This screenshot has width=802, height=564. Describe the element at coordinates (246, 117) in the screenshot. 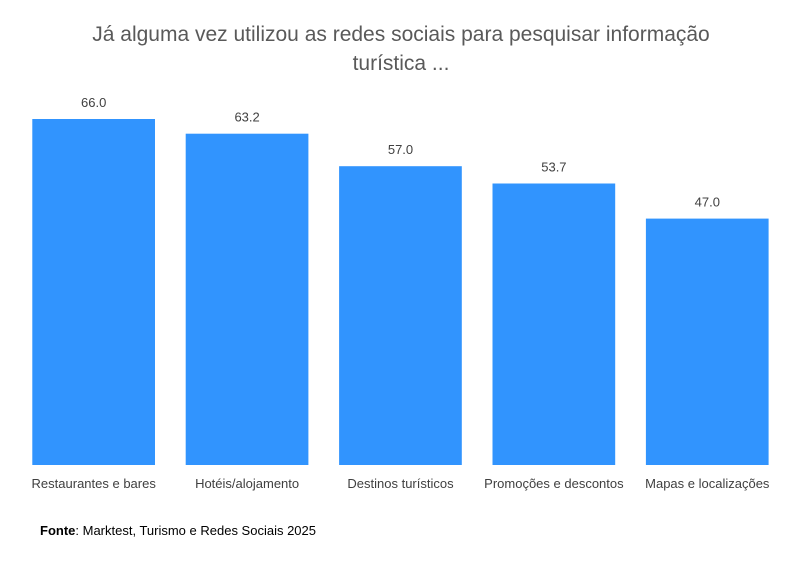

I see `data-label-2: 63.2` at that location.